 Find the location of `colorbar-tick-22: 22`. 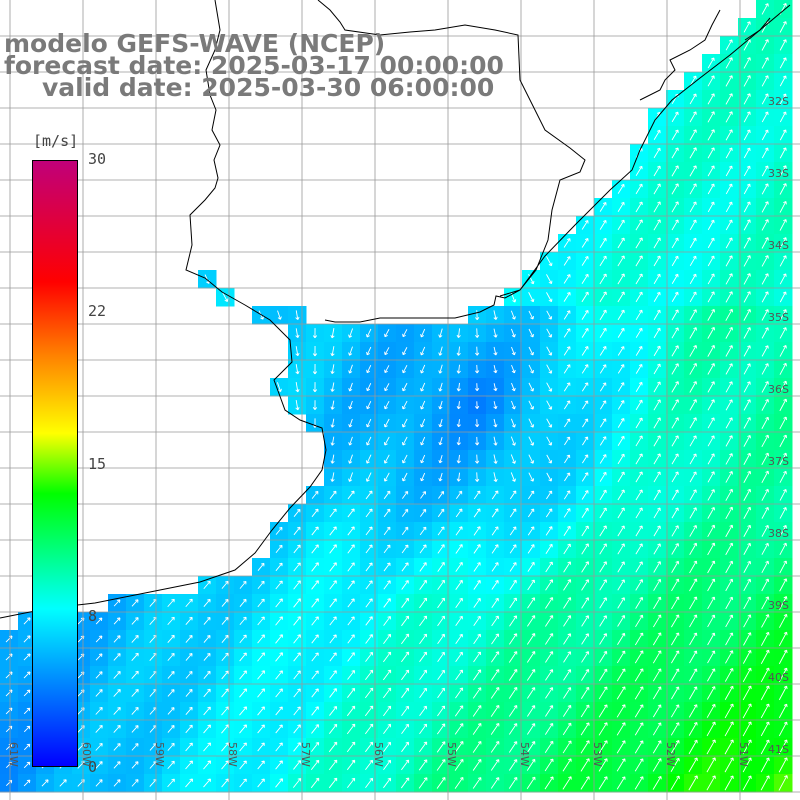

colorbar-tick-22: 22 is located at coordinates (97, 311).